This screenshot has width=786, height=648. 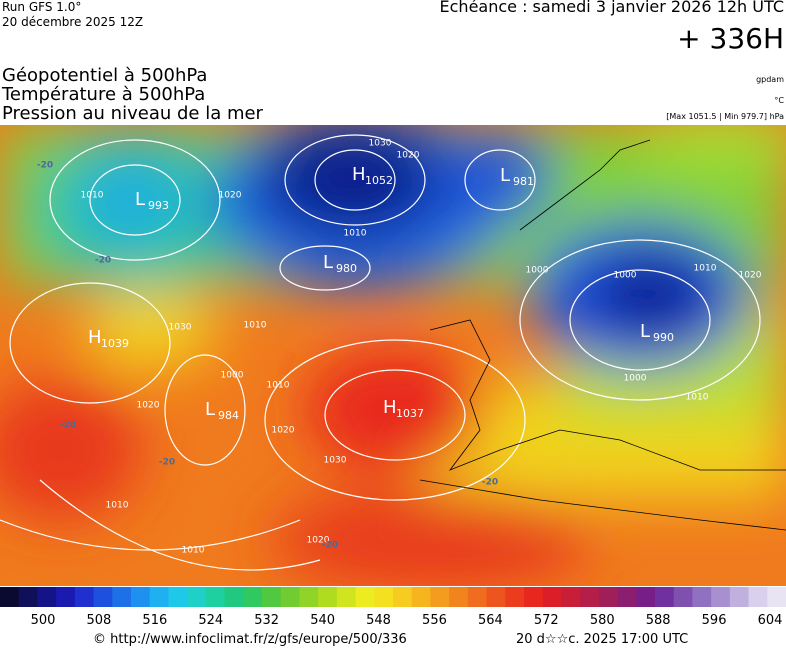 What do you see at coordinates (322, 620) in the screenshot?
I see `colorbar-tick: 540` at bounding box center [322, 620].